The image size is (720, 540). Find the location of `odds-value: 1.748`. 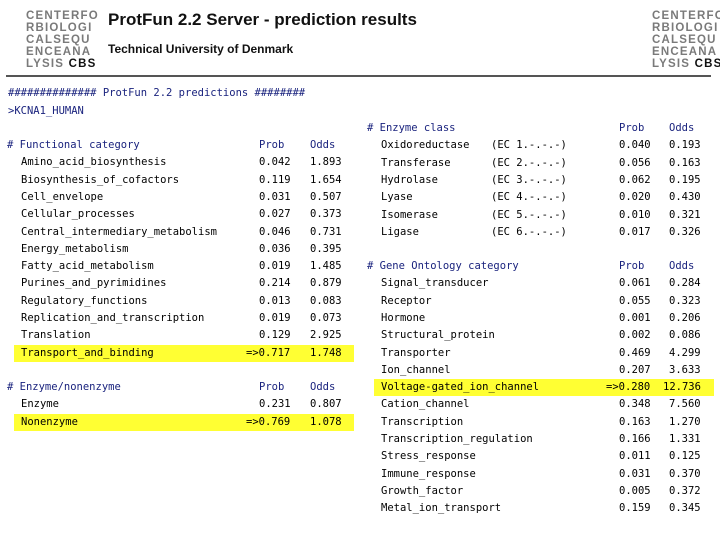

odds-value: 1.748 is located at coordinates (326, 352).